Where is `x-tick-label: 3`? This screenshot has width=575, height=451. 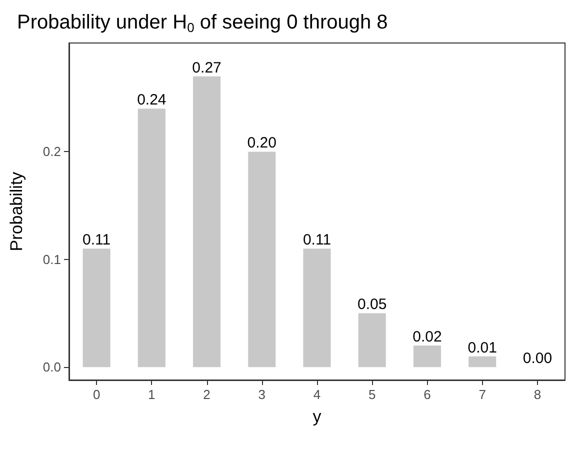 x-tick-label: 3 is located at coordinates (262, 394).